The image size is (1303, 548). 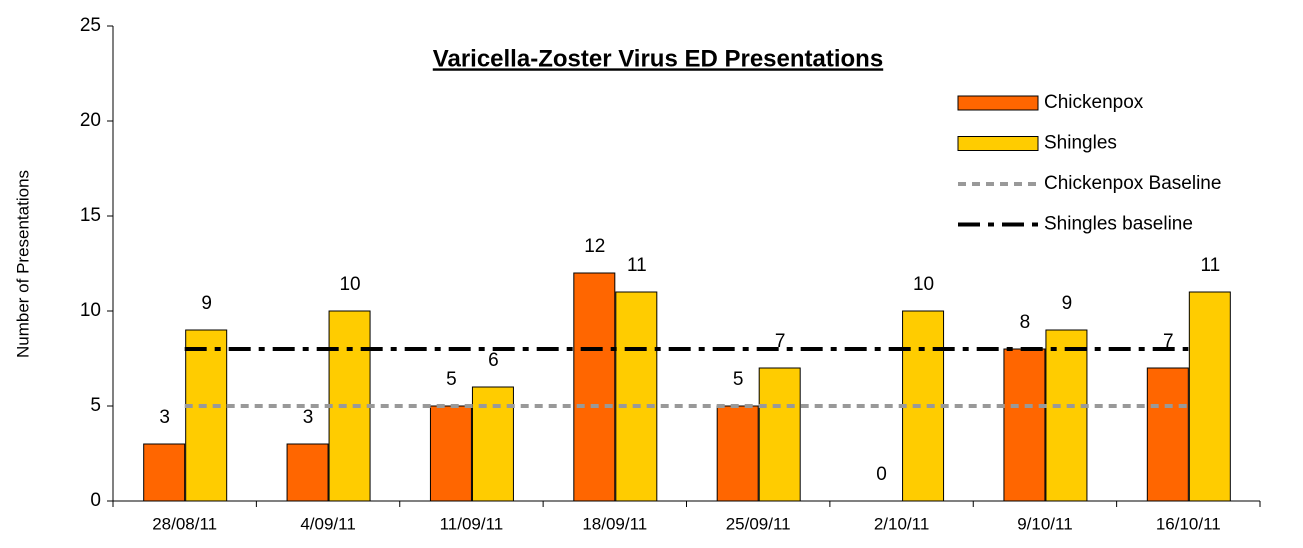 What do you see at coordinates (594, 246) in the screenshot?
I see `data-label: 12` at bounding box center [594, 246].